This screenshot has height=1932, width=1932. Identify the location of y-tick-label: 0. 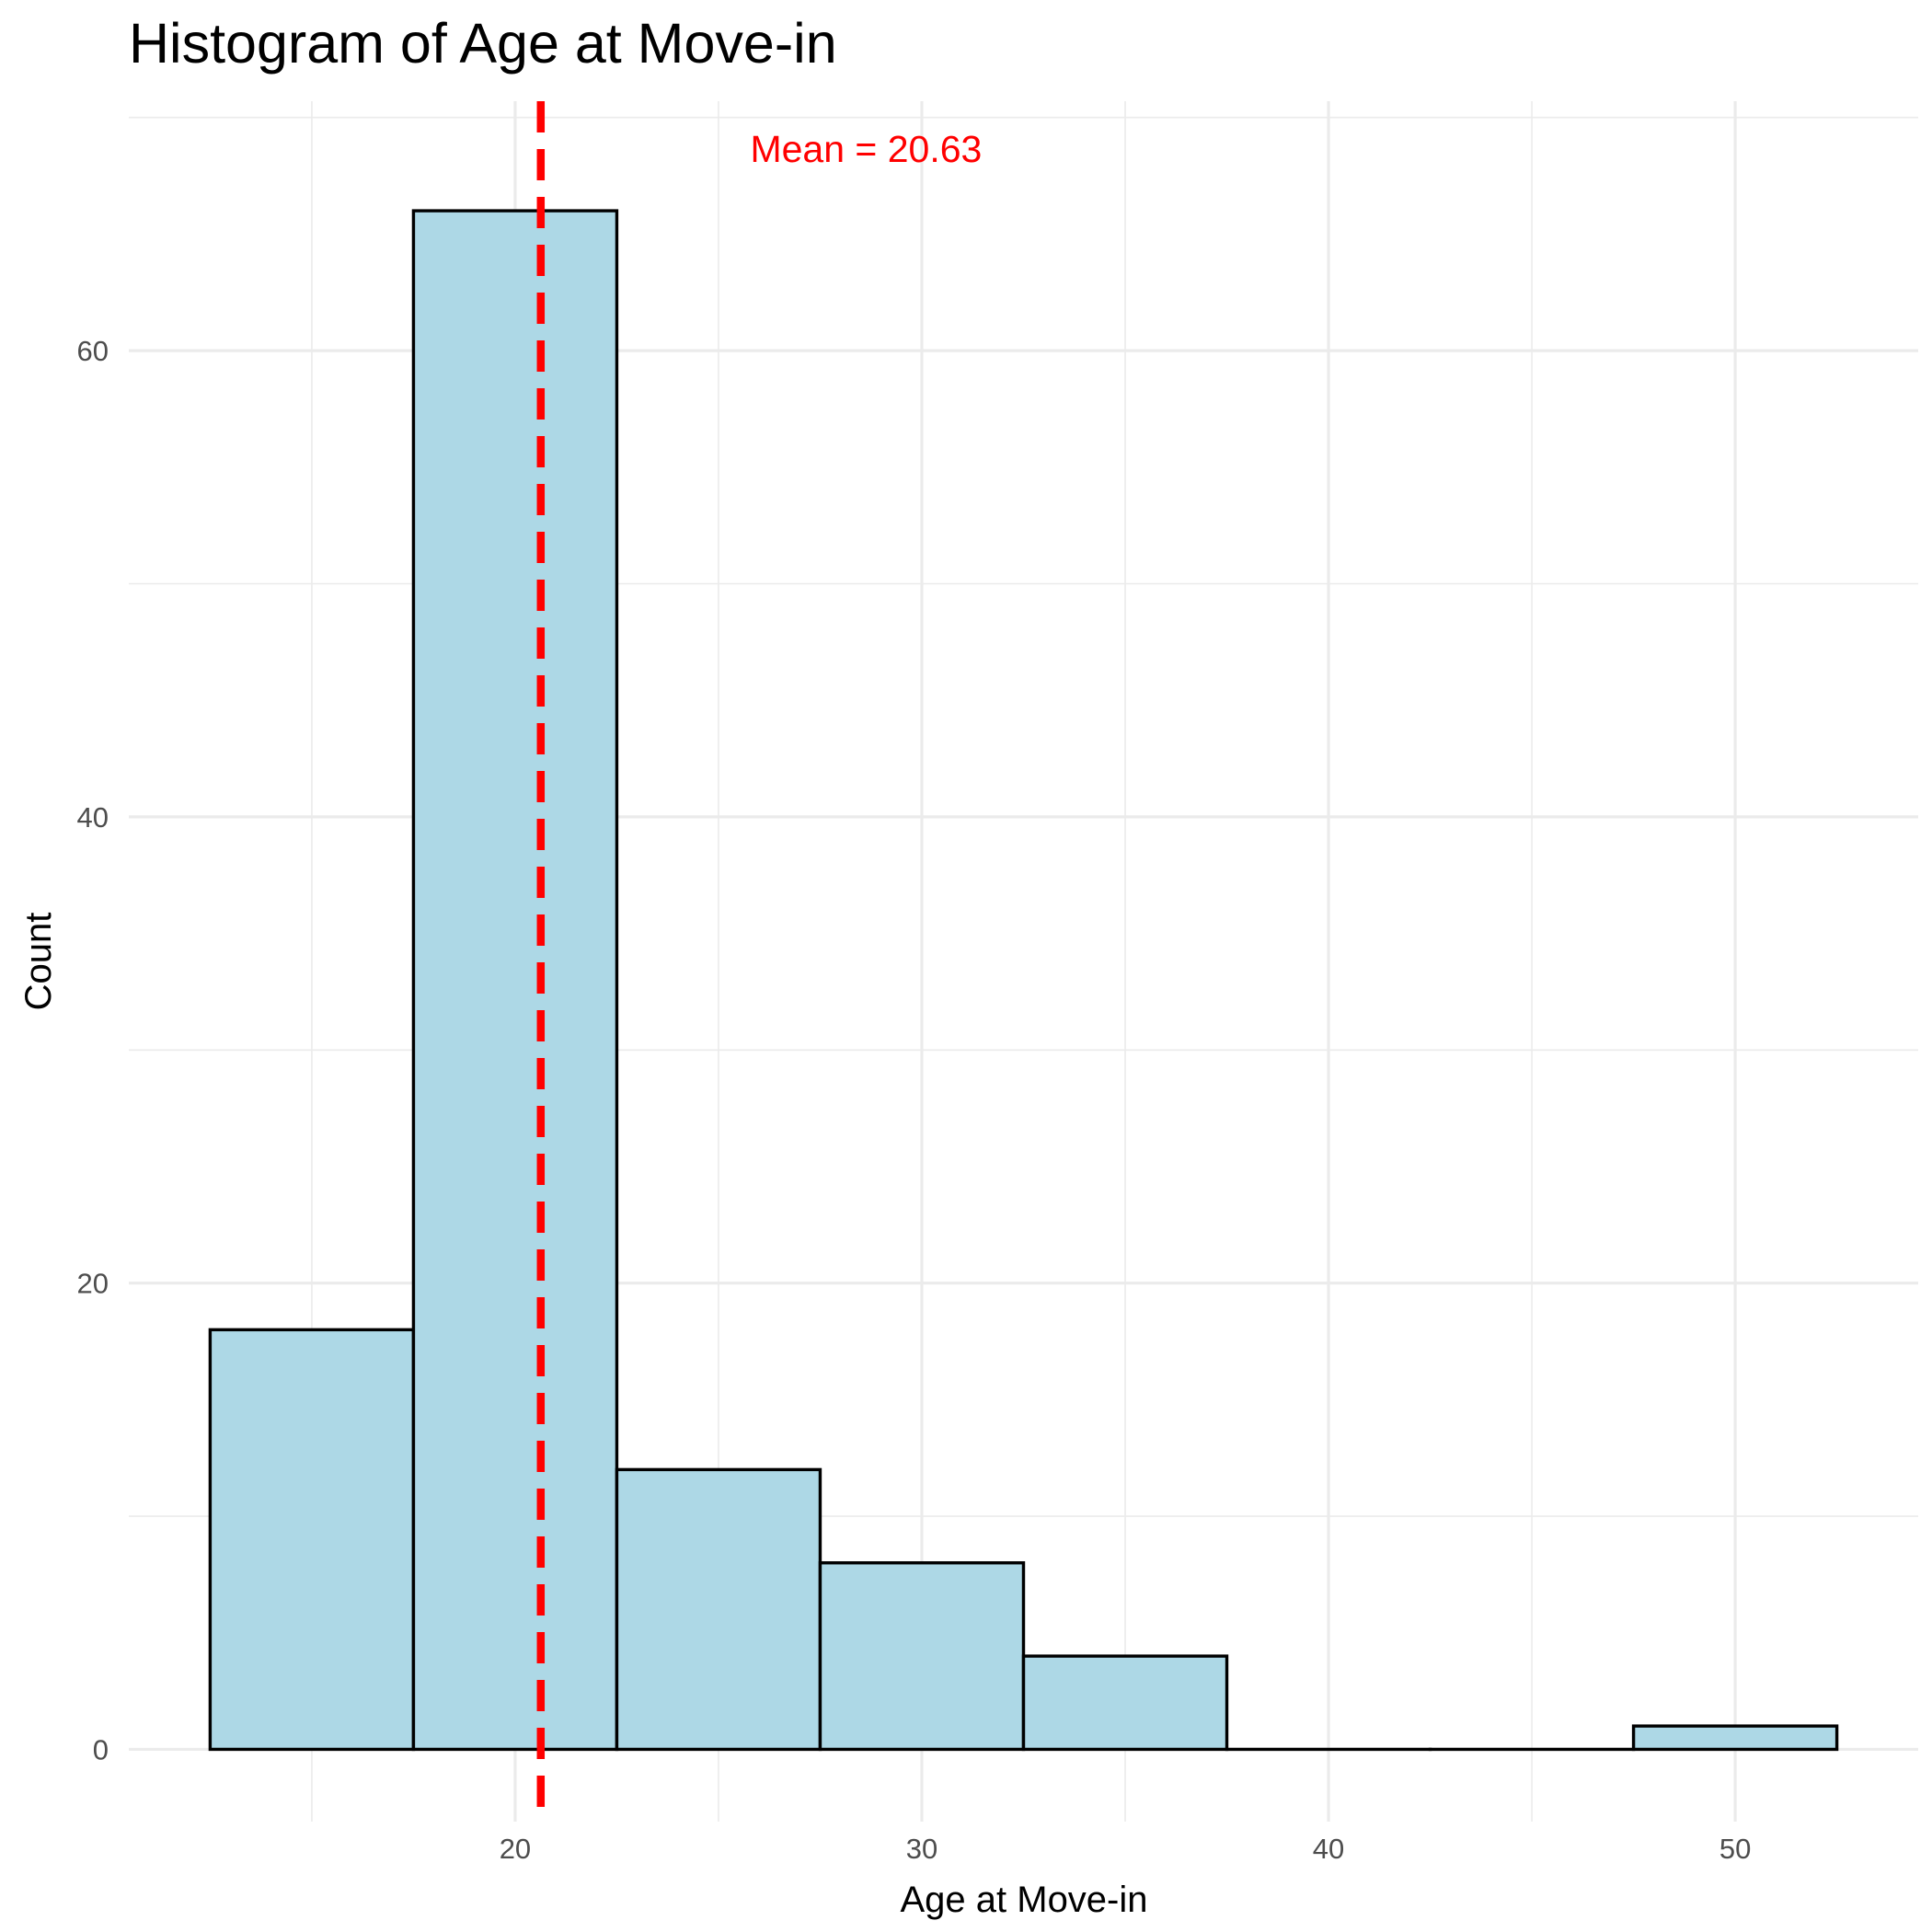
(101, 1749).